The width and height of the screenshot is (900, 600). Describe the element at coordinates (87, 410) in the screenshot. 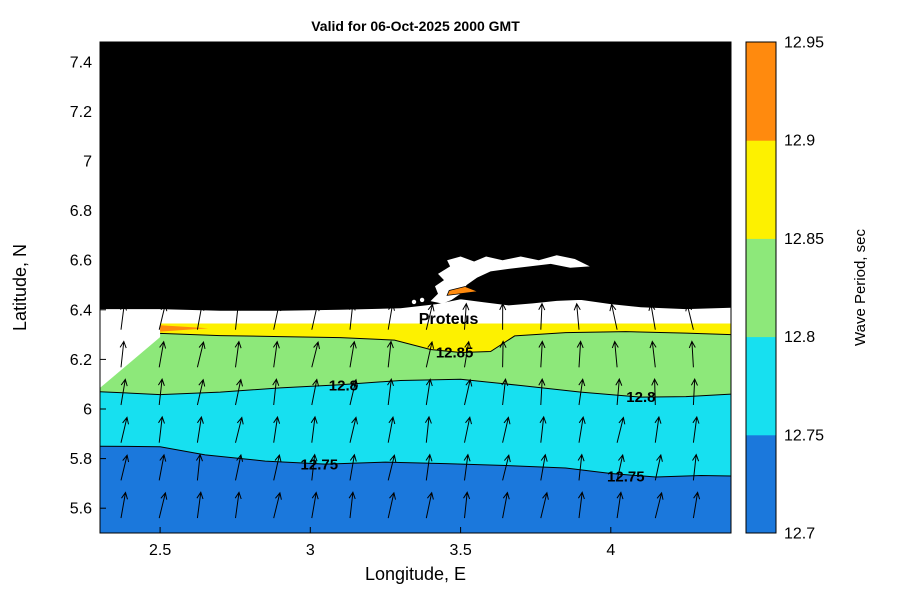

I see `y-tick-label: 6` at that location.